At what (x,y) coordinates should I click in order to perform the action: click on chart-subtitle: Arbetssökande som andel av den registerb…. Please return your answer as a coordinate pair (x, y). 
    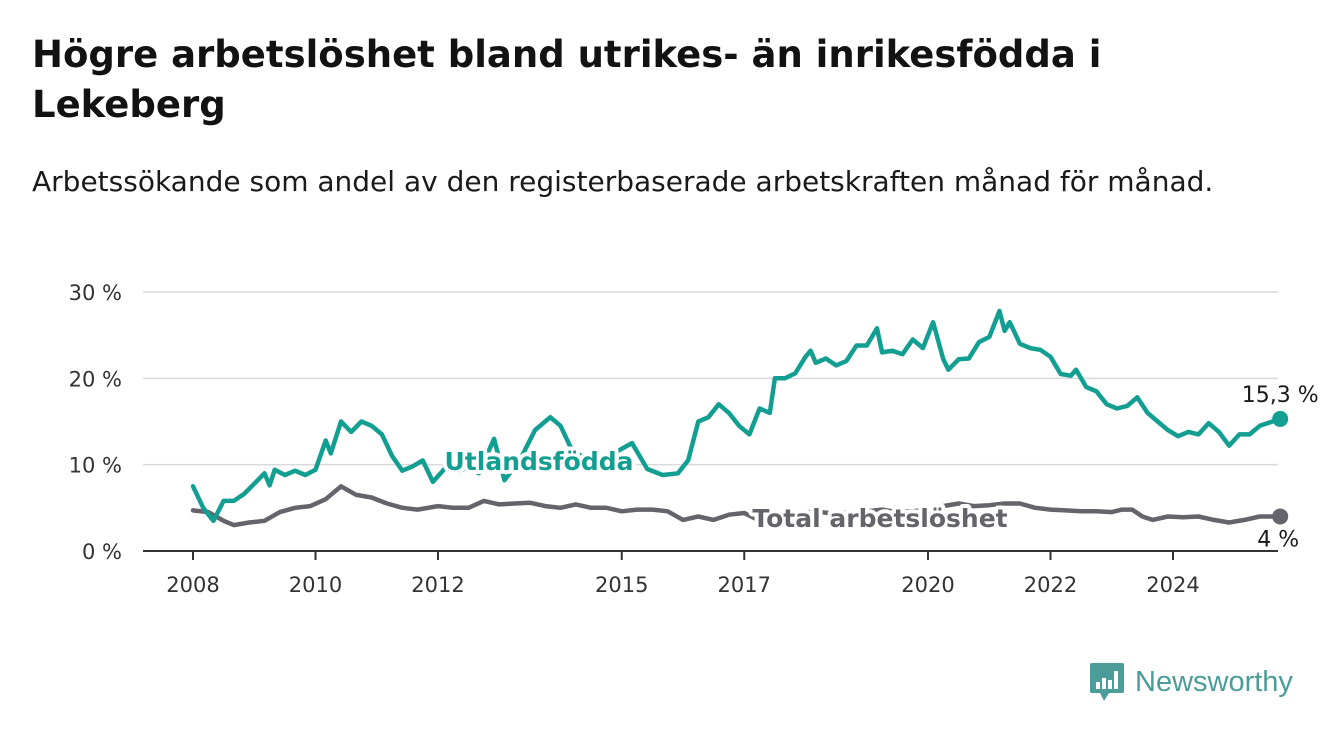
    Looking at the image, I should click on (623, 181).